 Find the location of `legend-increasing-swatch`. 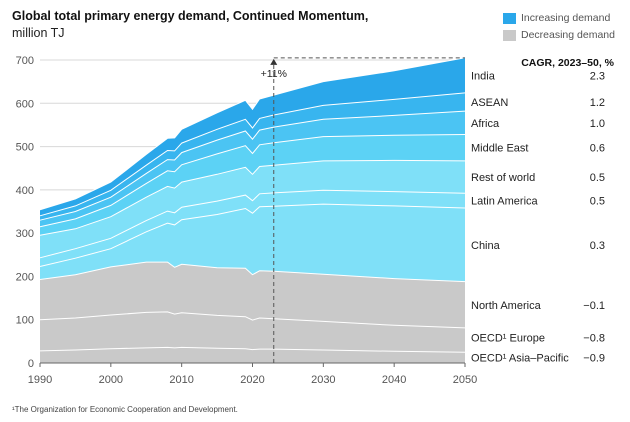

legend-increasing-swatch is located at coordinates (509, 18).